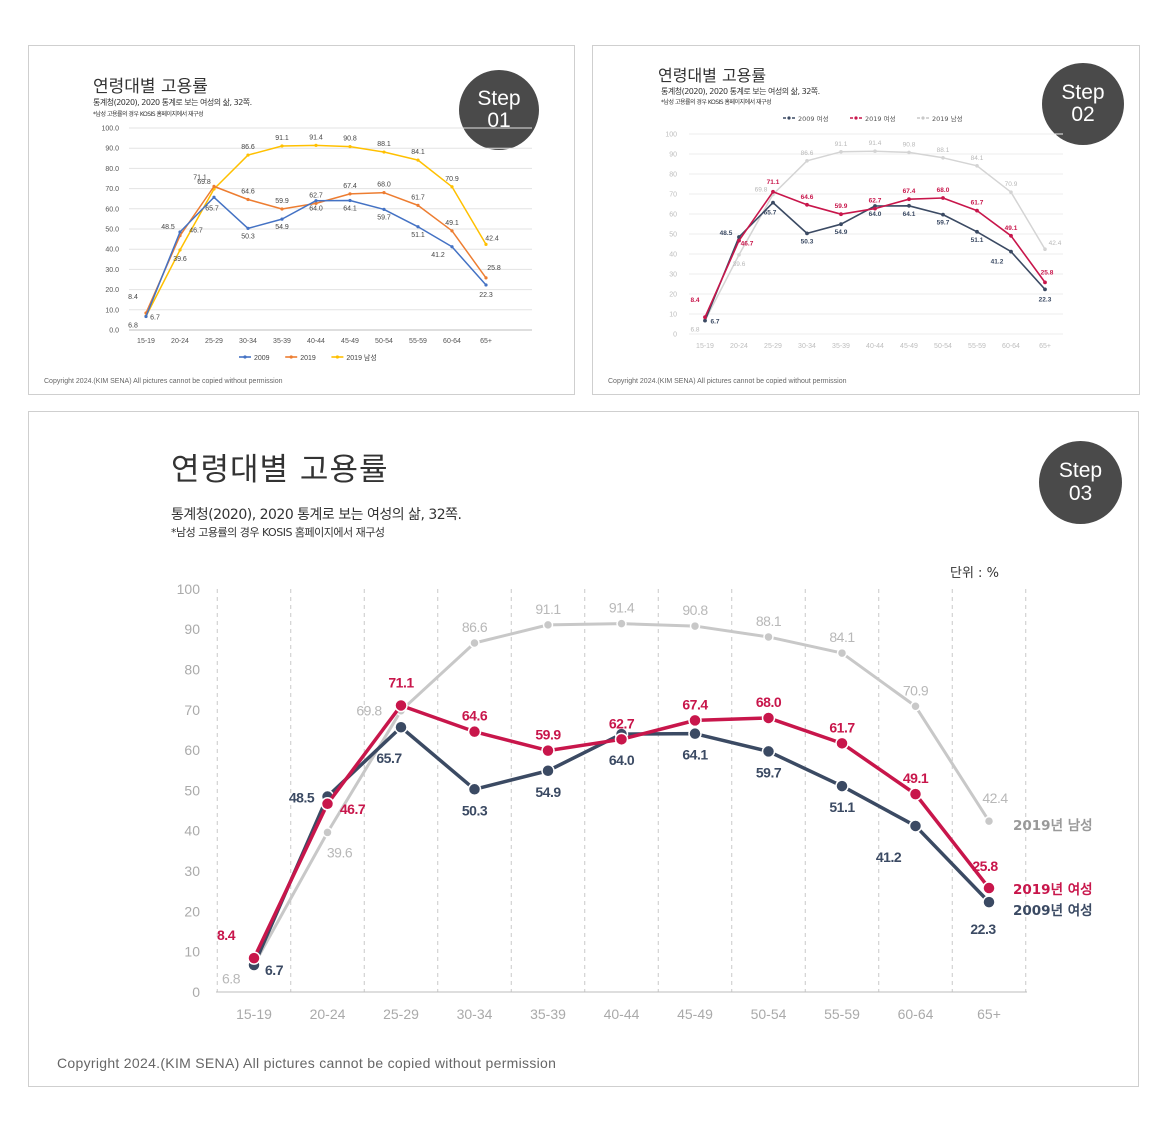 Image resolution: width=1168 pixels, height=1125 pixels. Describe the element at coordinates (673, 254) in the screenshot. I see `y-tick-label: 40` at that location.